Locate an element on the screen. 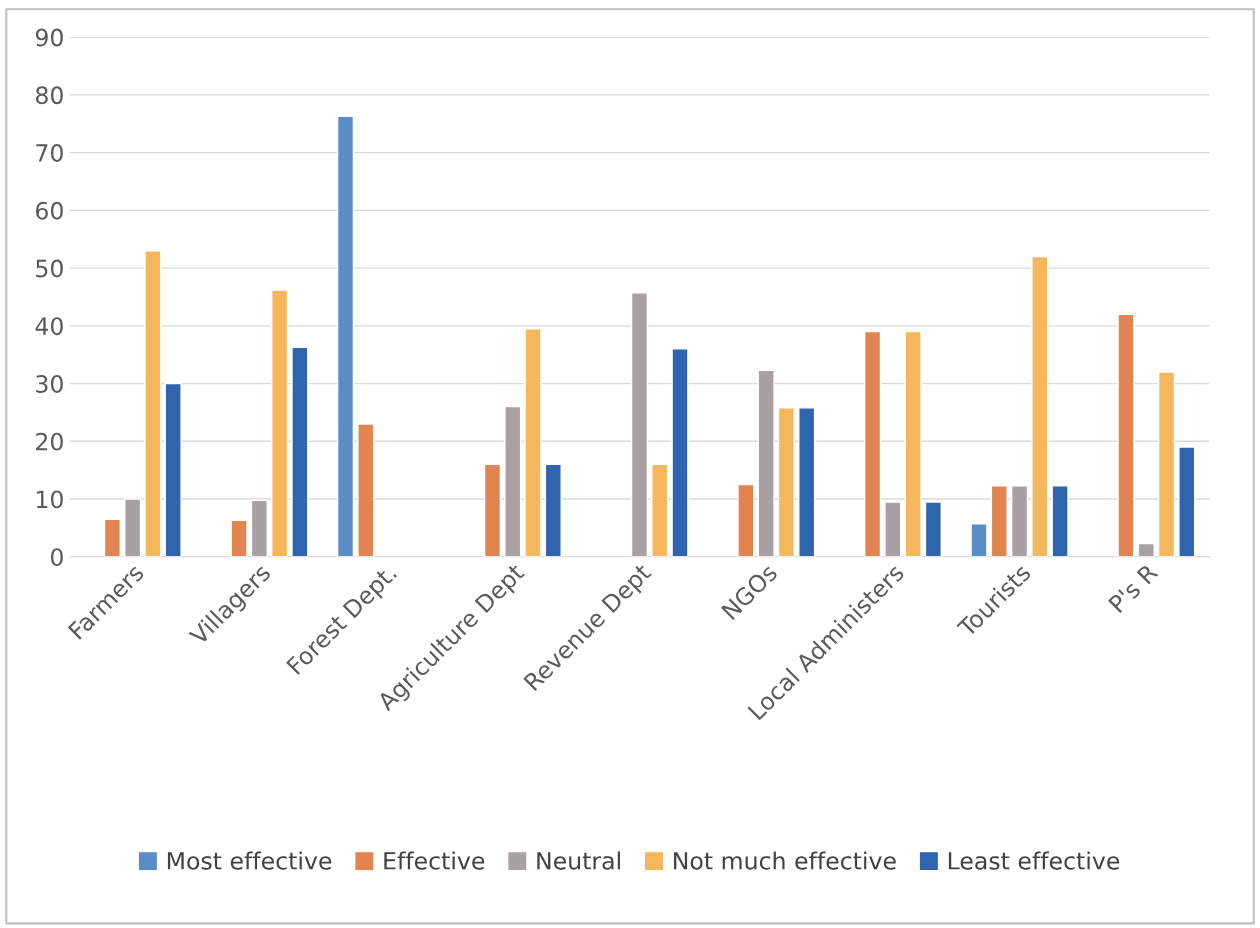 The width and height of the screenshot is (1260, 928). y-tick-label: 40 is located at coordinates (49, 326).